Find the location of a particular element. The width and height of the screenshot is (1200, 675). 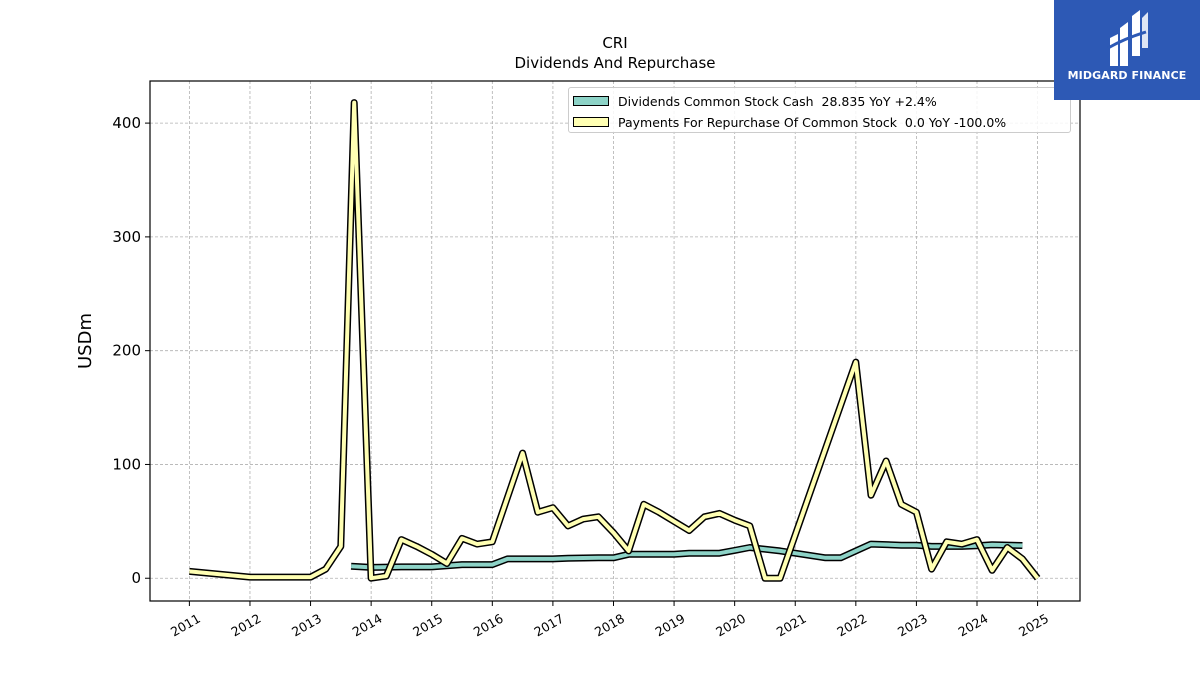

y-tick-label: 200 is located at coordinates (126, 351).